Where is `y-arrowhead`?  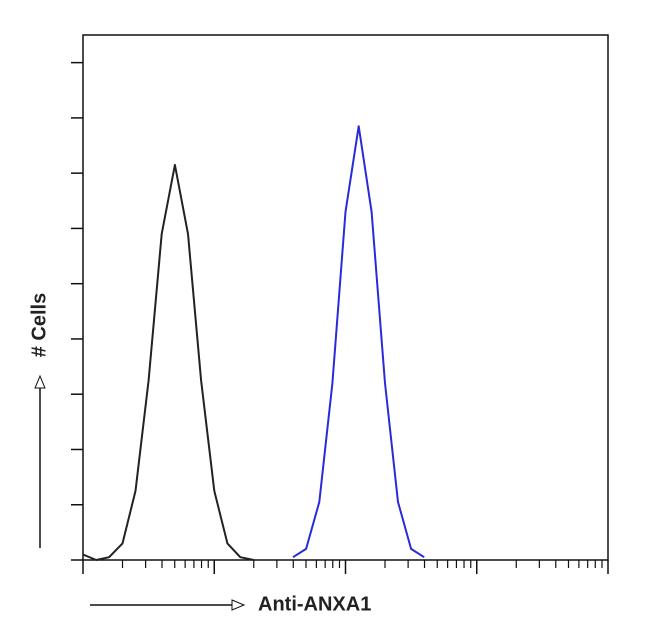 y-arrowhead is located at coordinates (40, 381).